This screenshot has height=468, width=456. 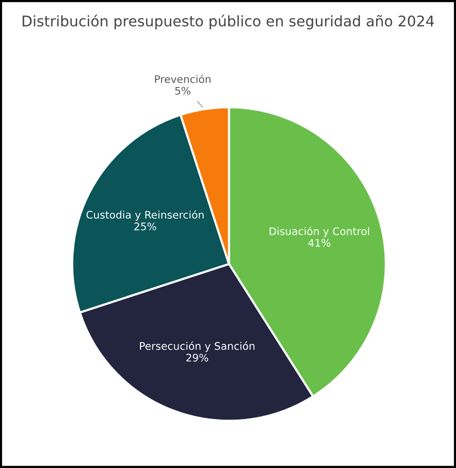 What do you see at coordinates (182, 79) in the screenshot?
I see `slice-label: Prevención` at bounding box center [182, 79].